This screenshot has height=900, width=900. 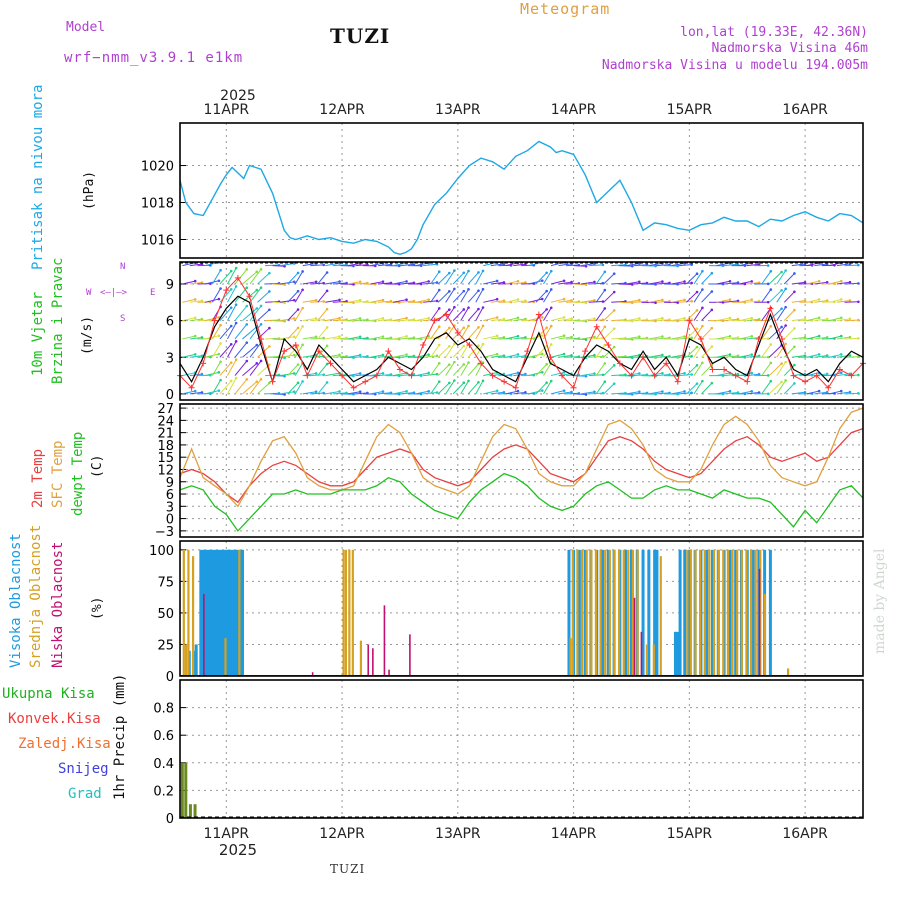 I want to click on compass-e: E, so click(x=153, y=293).